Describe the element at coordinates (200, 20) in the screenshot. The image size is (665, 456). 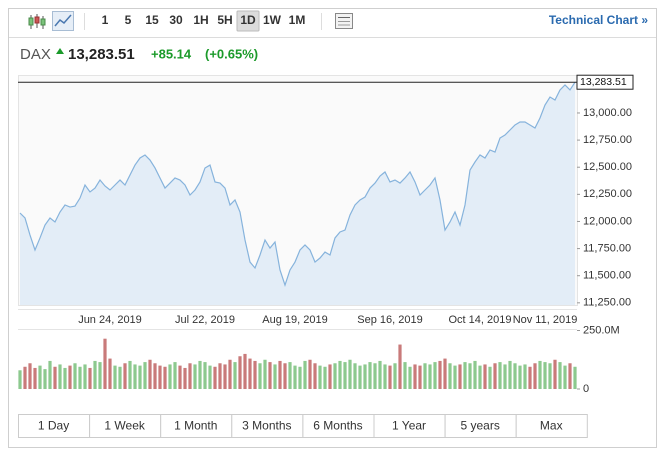
I see `interval-button: 1H` at that location.